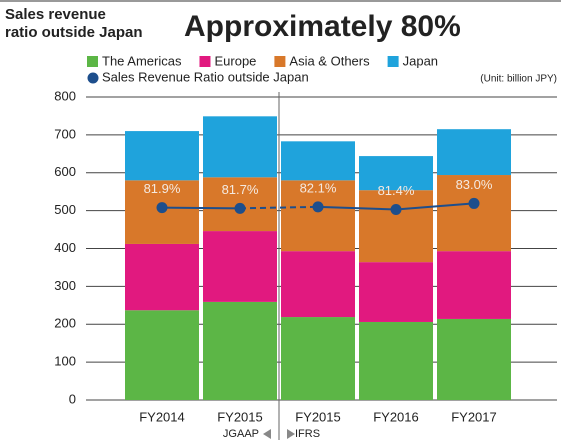 This screenshot has width=561, height=441. Describe the element at coordinates (65, 209) in the screenshot. I see `y-tick-label: 500` at that location.